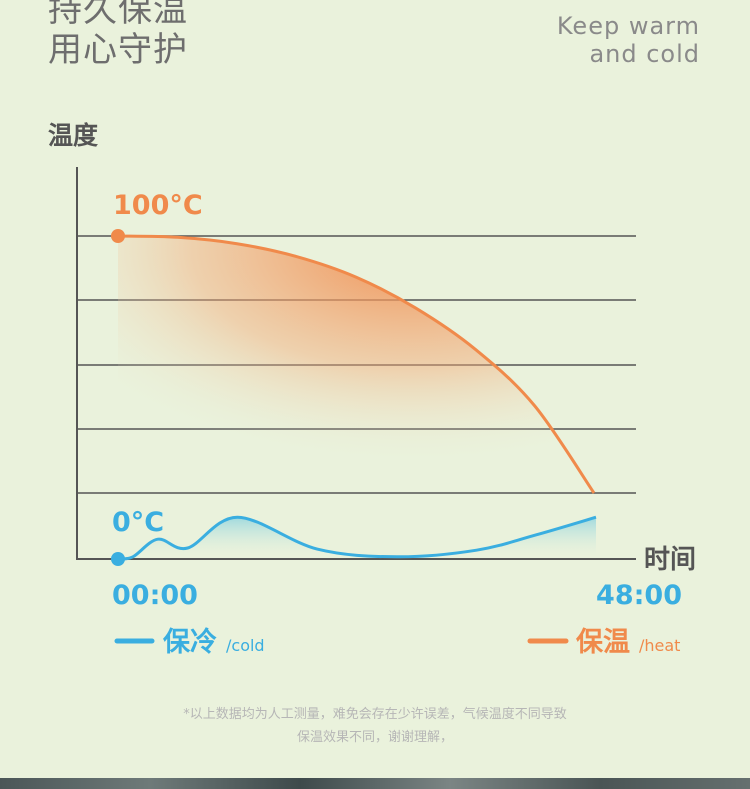 This screenshot has width=750, height=789. What do you see at coordinates (397, 642) in the screenshot?
I see `legend: 保冷 /cold 保温 /heat` at bounding box center [397, 642].